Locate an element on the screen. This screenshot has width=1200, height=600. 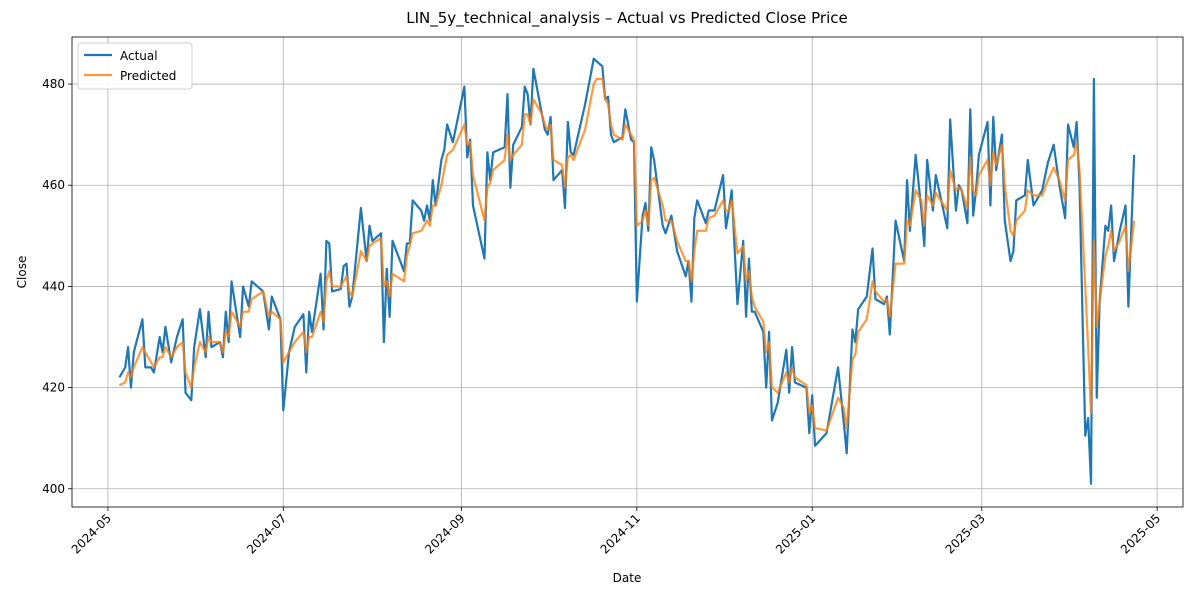
x-tick-label: 2024-11 is located at coordinates (620, 533).